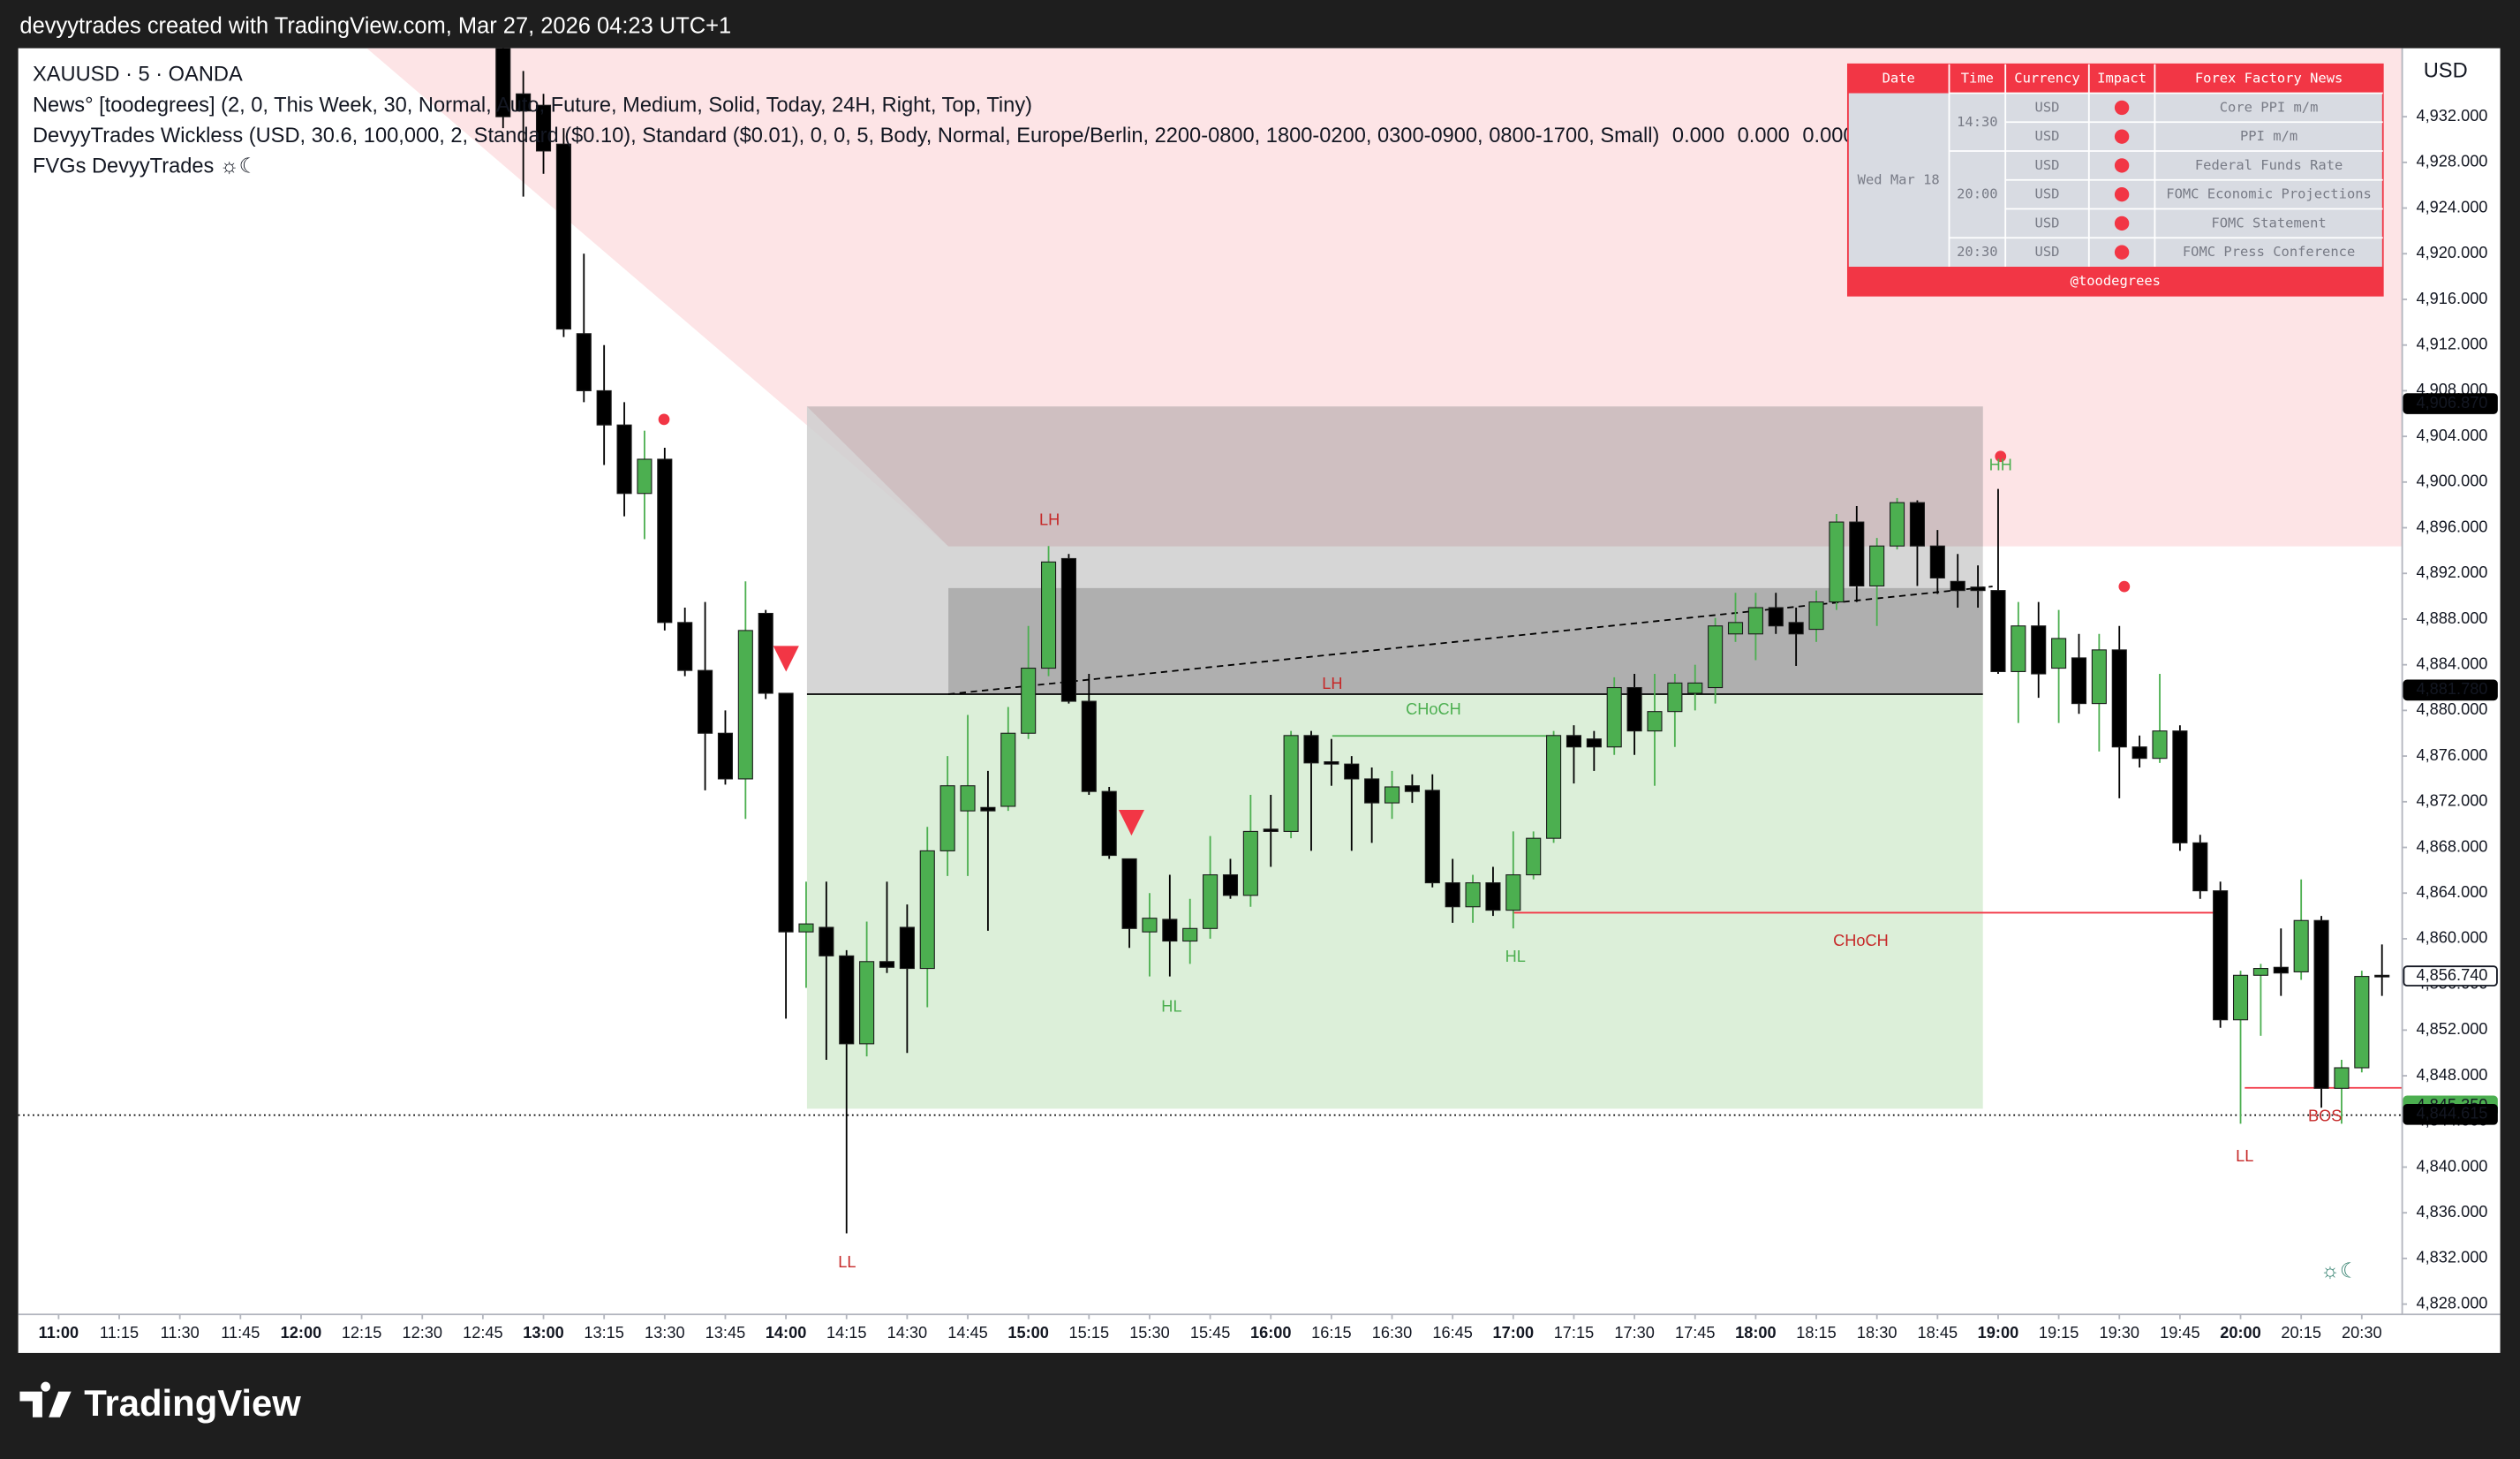 Image resolution: width=2520 pixels, height=1459 pixels. I want to click on x-tick-label: 18:15, so click(1816, 1333).